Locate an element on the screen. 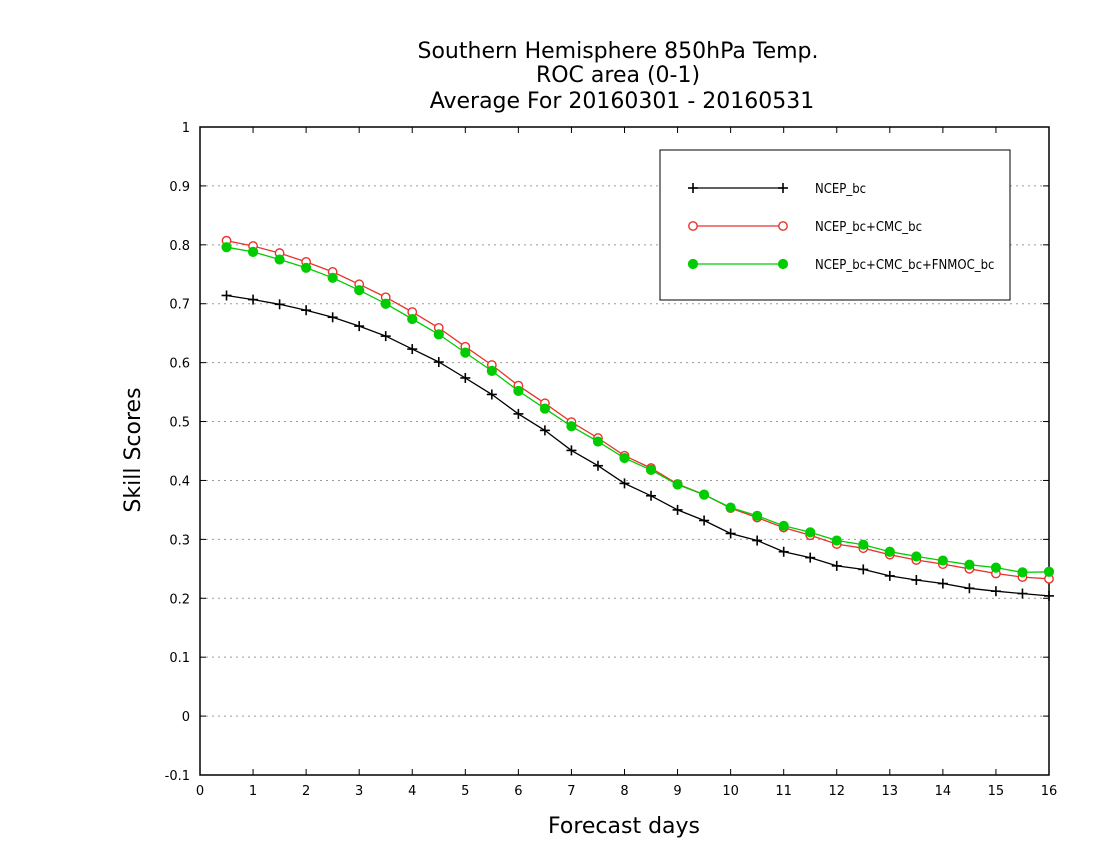  y-tick-label: 0.1 is located at coordinates (179, 658).